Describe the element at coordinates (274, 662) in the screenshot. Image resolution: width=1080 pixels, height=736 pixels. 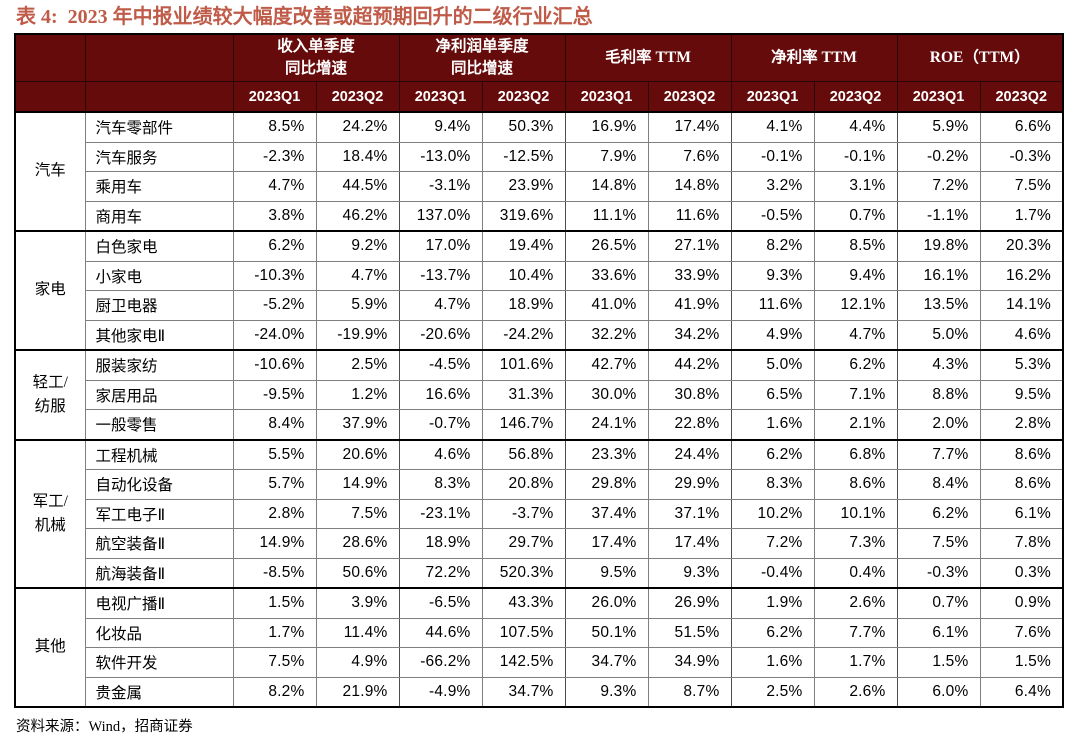
I see `value-cell: 7.5%` at that location.